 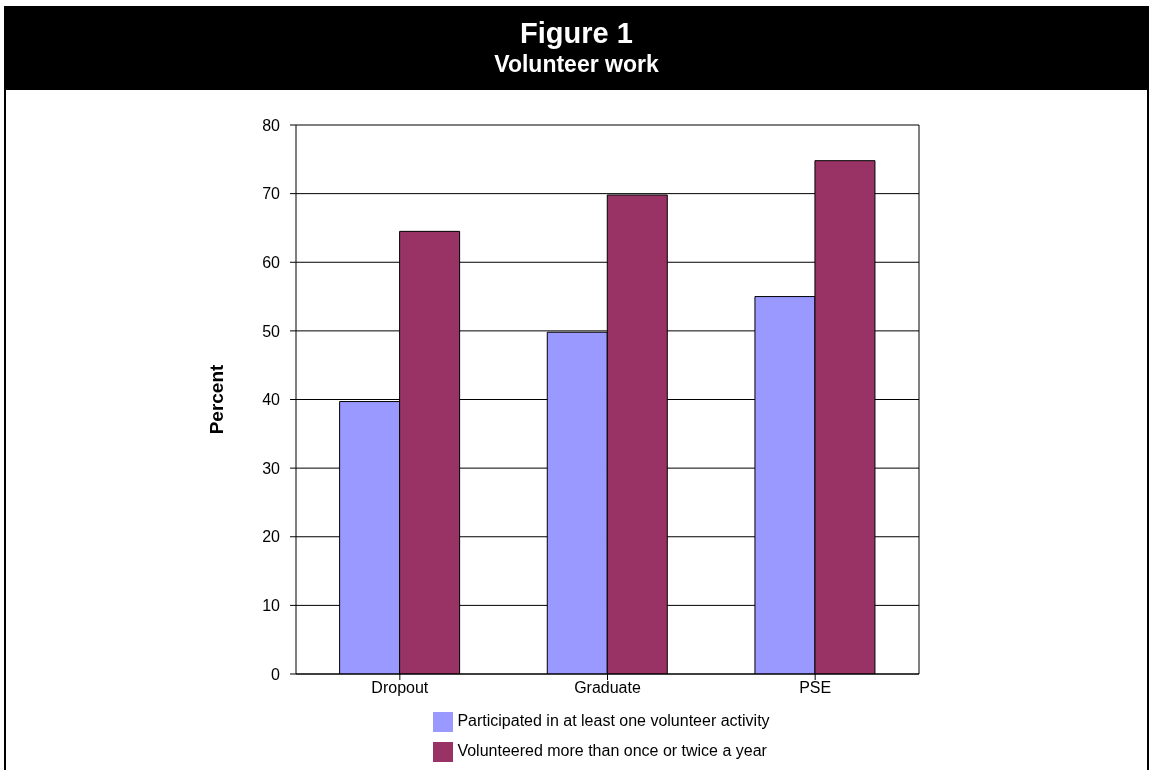 I want to click on y-tick-label: 80, so click(x=271, y=125).